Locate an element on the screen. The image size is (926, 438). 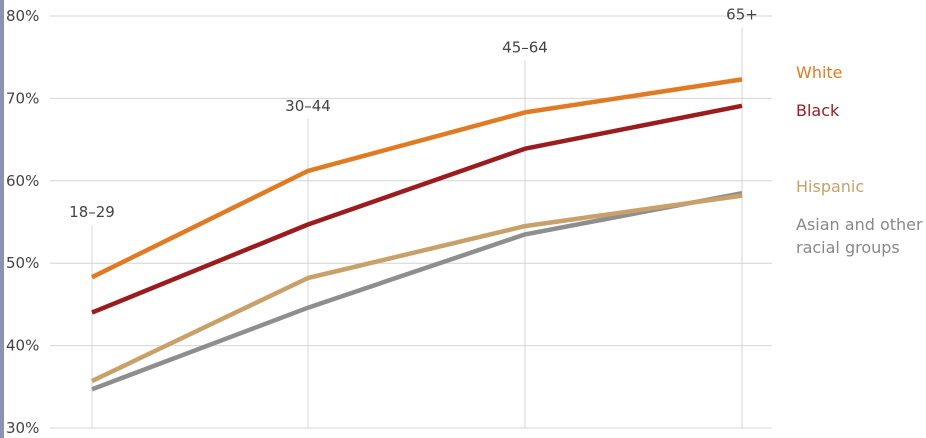
y-tick-label: 50% is located at coordinates (22, 263).